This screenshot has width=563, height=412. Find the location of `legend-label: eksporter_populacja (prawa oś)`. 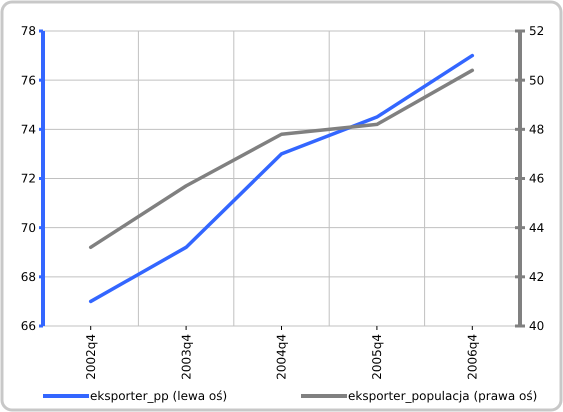

legend-label: eksporter_populacja (prawa oś) is located at coordinates (443, 396).